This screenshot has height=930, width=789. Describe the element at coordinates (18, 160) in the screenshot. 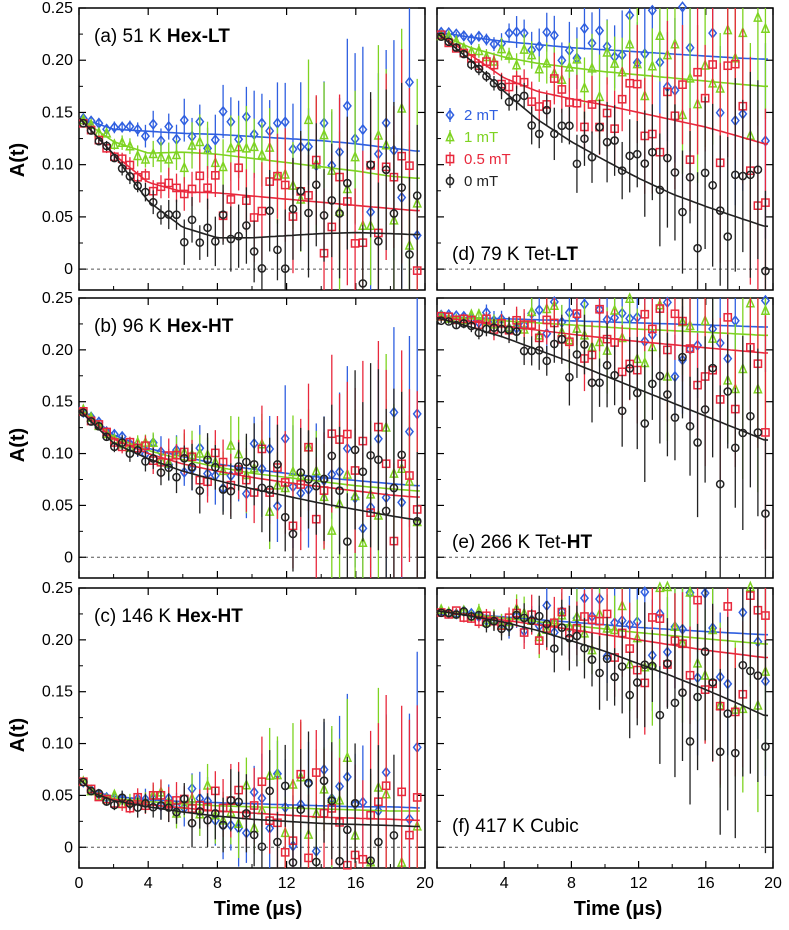

I see `y-axis-title-top: A(t)` at that location.